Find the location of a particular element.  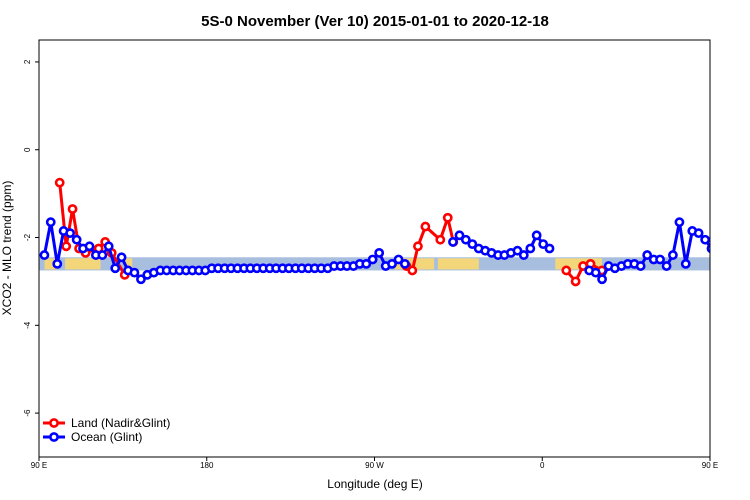

legend-ocean-marker is located at coordinates (54, 437).